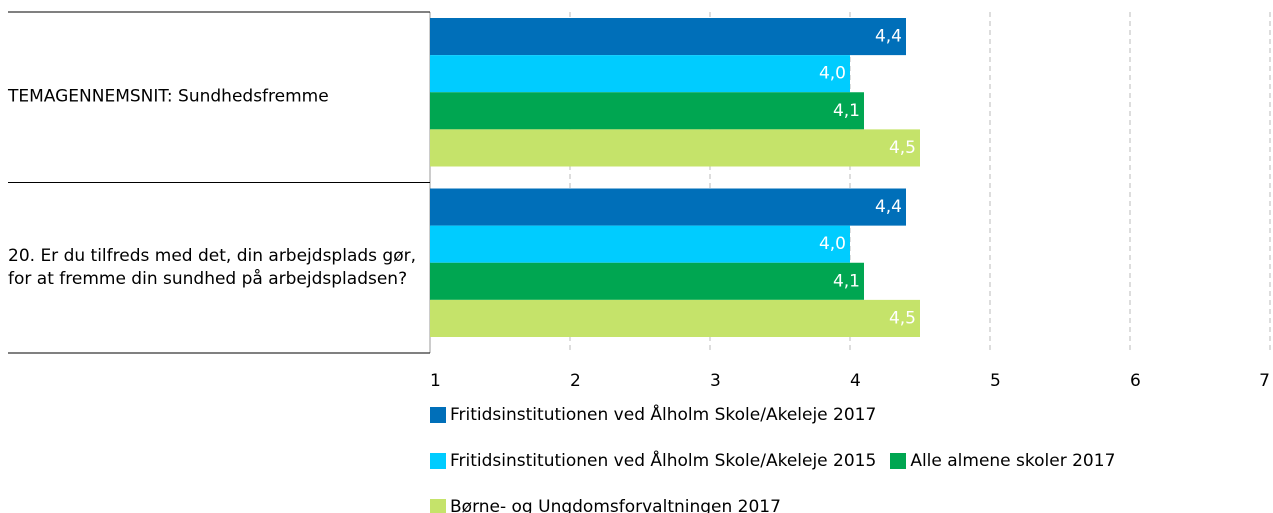 This screenshot has height=513, width=1273. I want to click on legend-item: Børne- og Ungdomsforvaltningen 2017, so click(605, 504).